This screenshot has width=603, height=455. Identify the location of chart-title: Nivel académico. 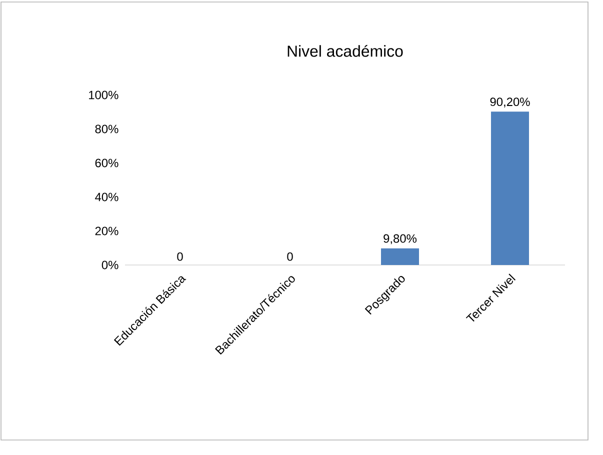
(345, 50).